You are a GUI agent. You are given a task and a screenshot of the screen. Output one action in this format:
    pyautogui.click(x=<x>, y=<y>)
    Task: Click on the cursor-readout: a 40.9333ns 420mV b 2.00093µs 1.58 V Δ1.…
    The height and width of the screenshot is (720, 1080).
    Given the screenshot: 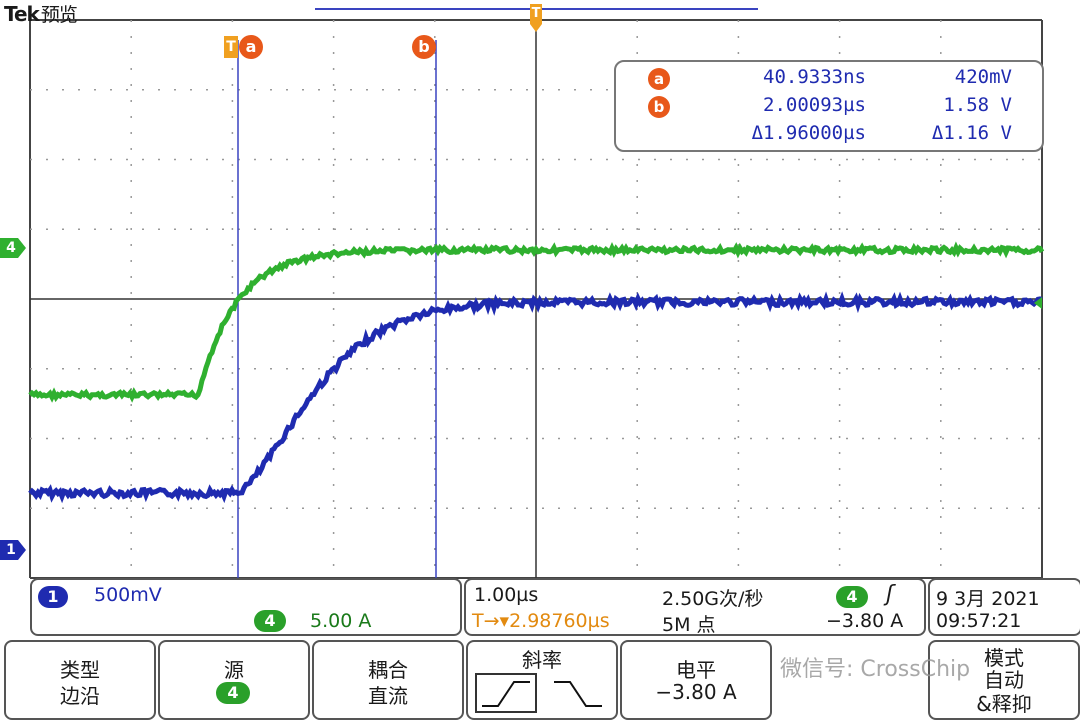 What is the action you would take?
    pyautogui.click(x=829, y=106)
    